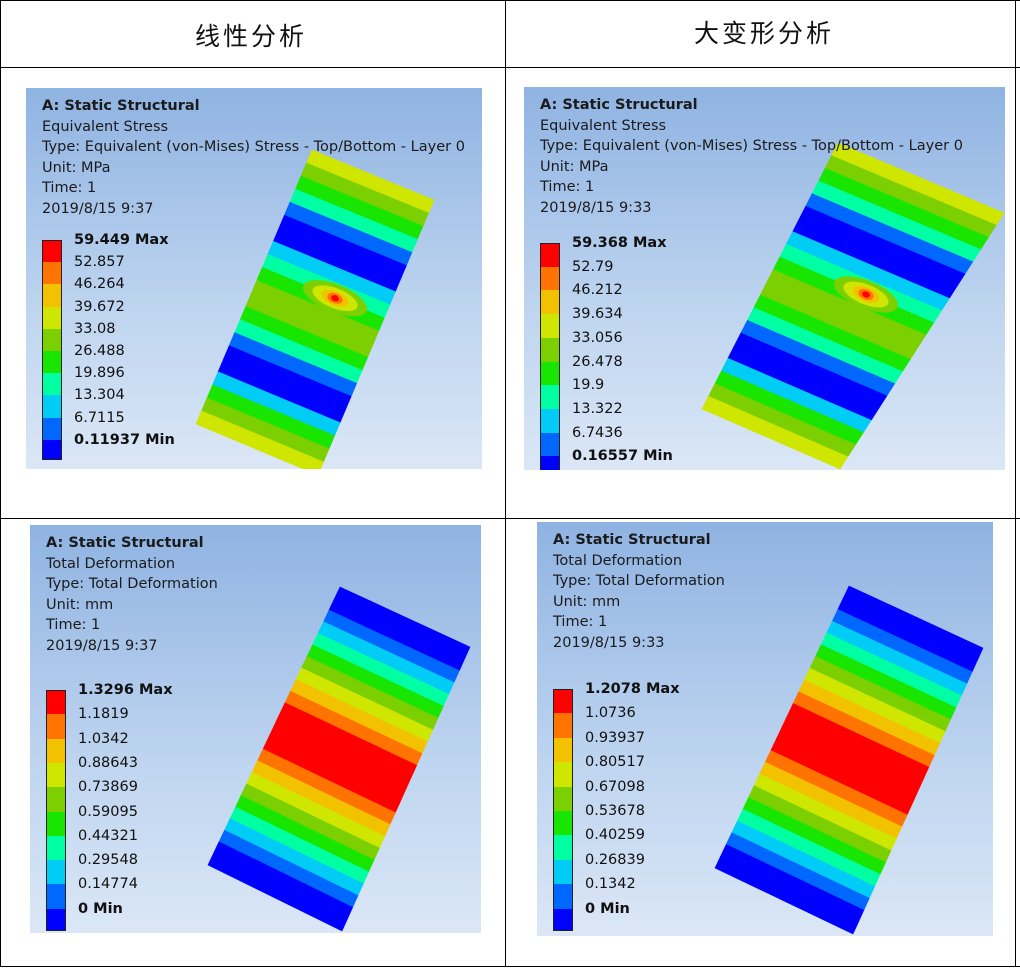 The height and width of the screenshot is (972, 1020). I want to click on legend-entry: 26.478, so click(640, 370).